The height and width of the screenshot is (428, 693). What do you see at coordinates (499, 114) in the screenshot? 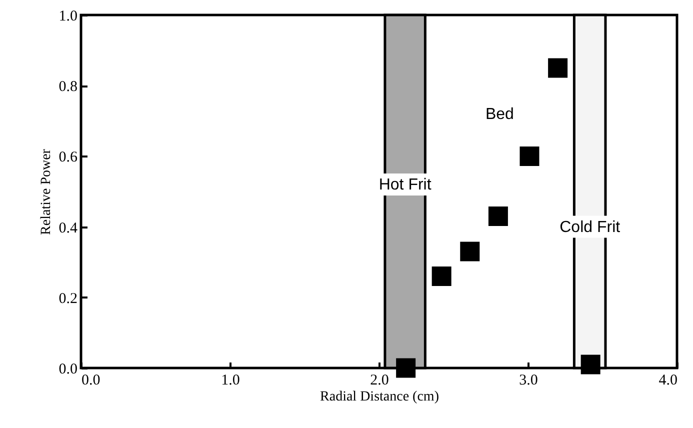
I see `annotation: Bed` at bounding box center [499, 114].